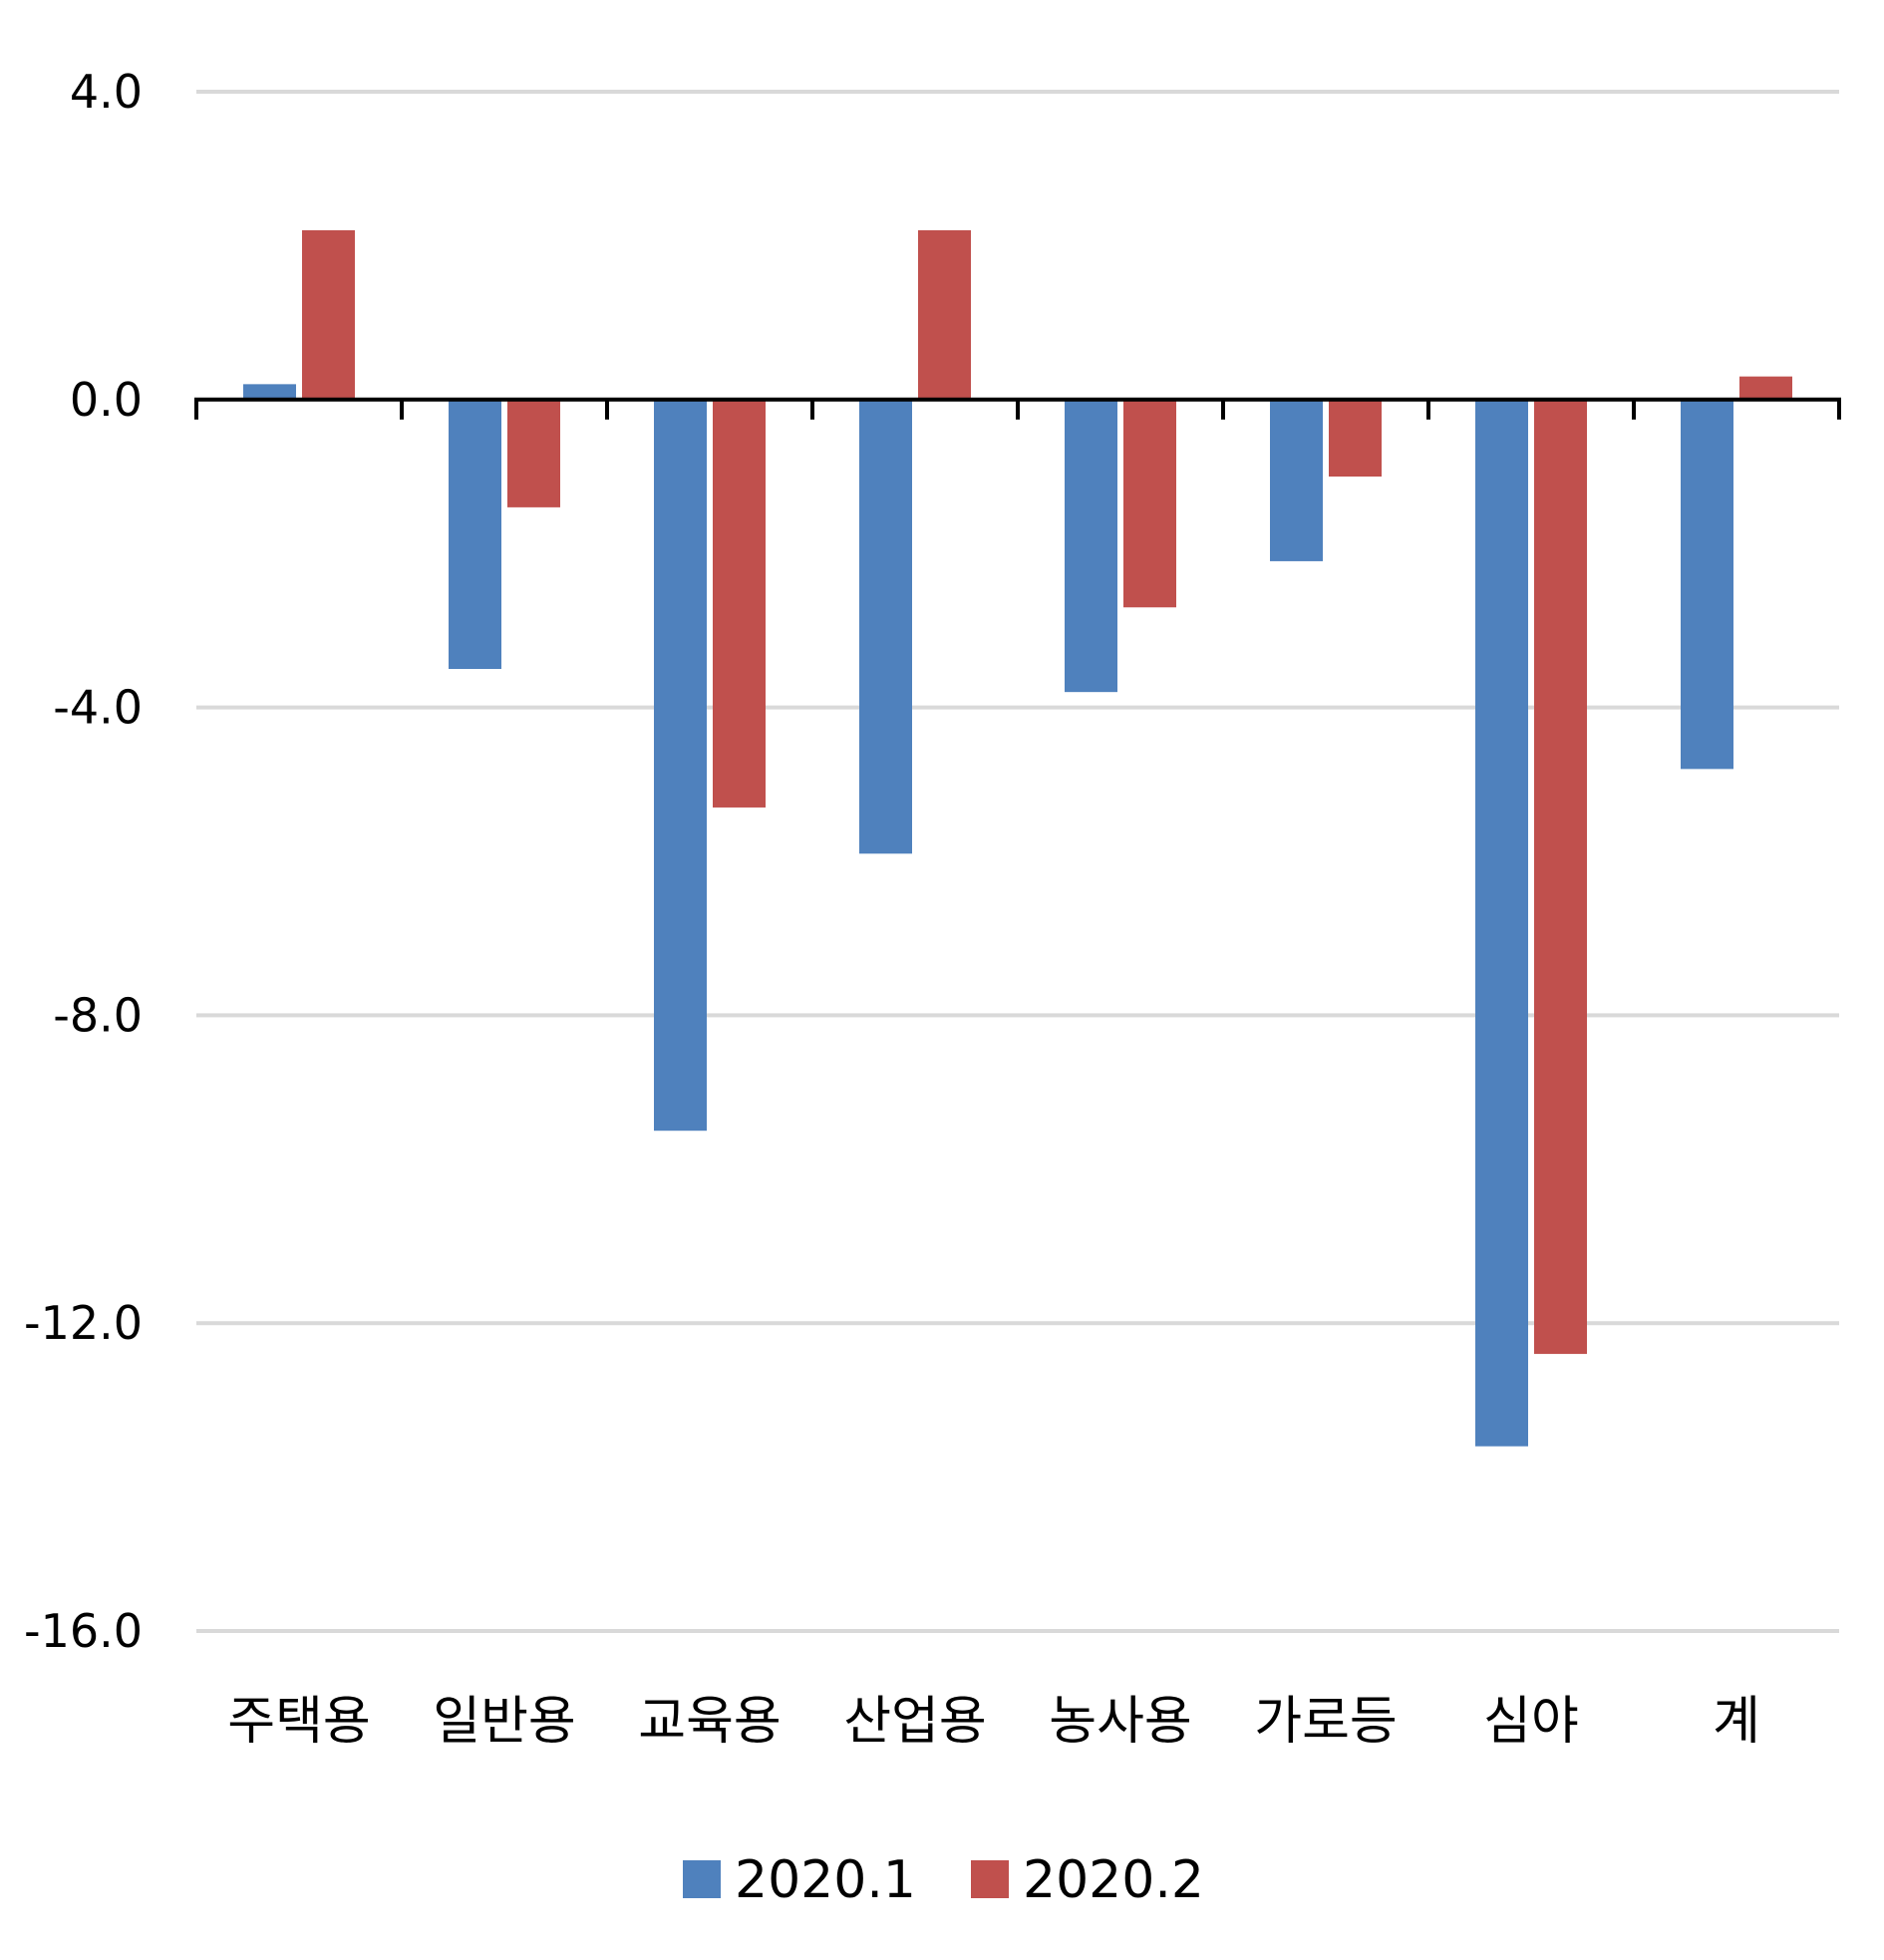  I want to click on y-tick-label: 0.0, so click(107, 400).